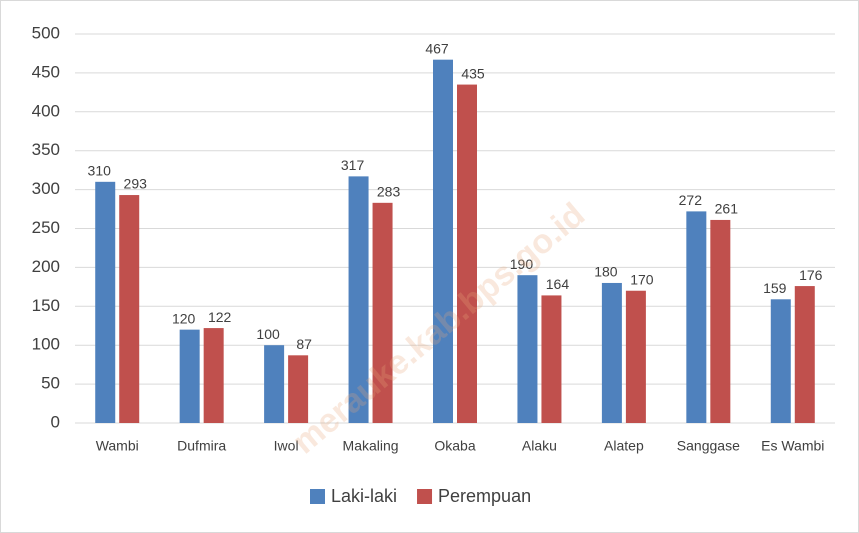 This screenshot has width=859, height=533. I want to click on data-label: 467, so click(437, 48).